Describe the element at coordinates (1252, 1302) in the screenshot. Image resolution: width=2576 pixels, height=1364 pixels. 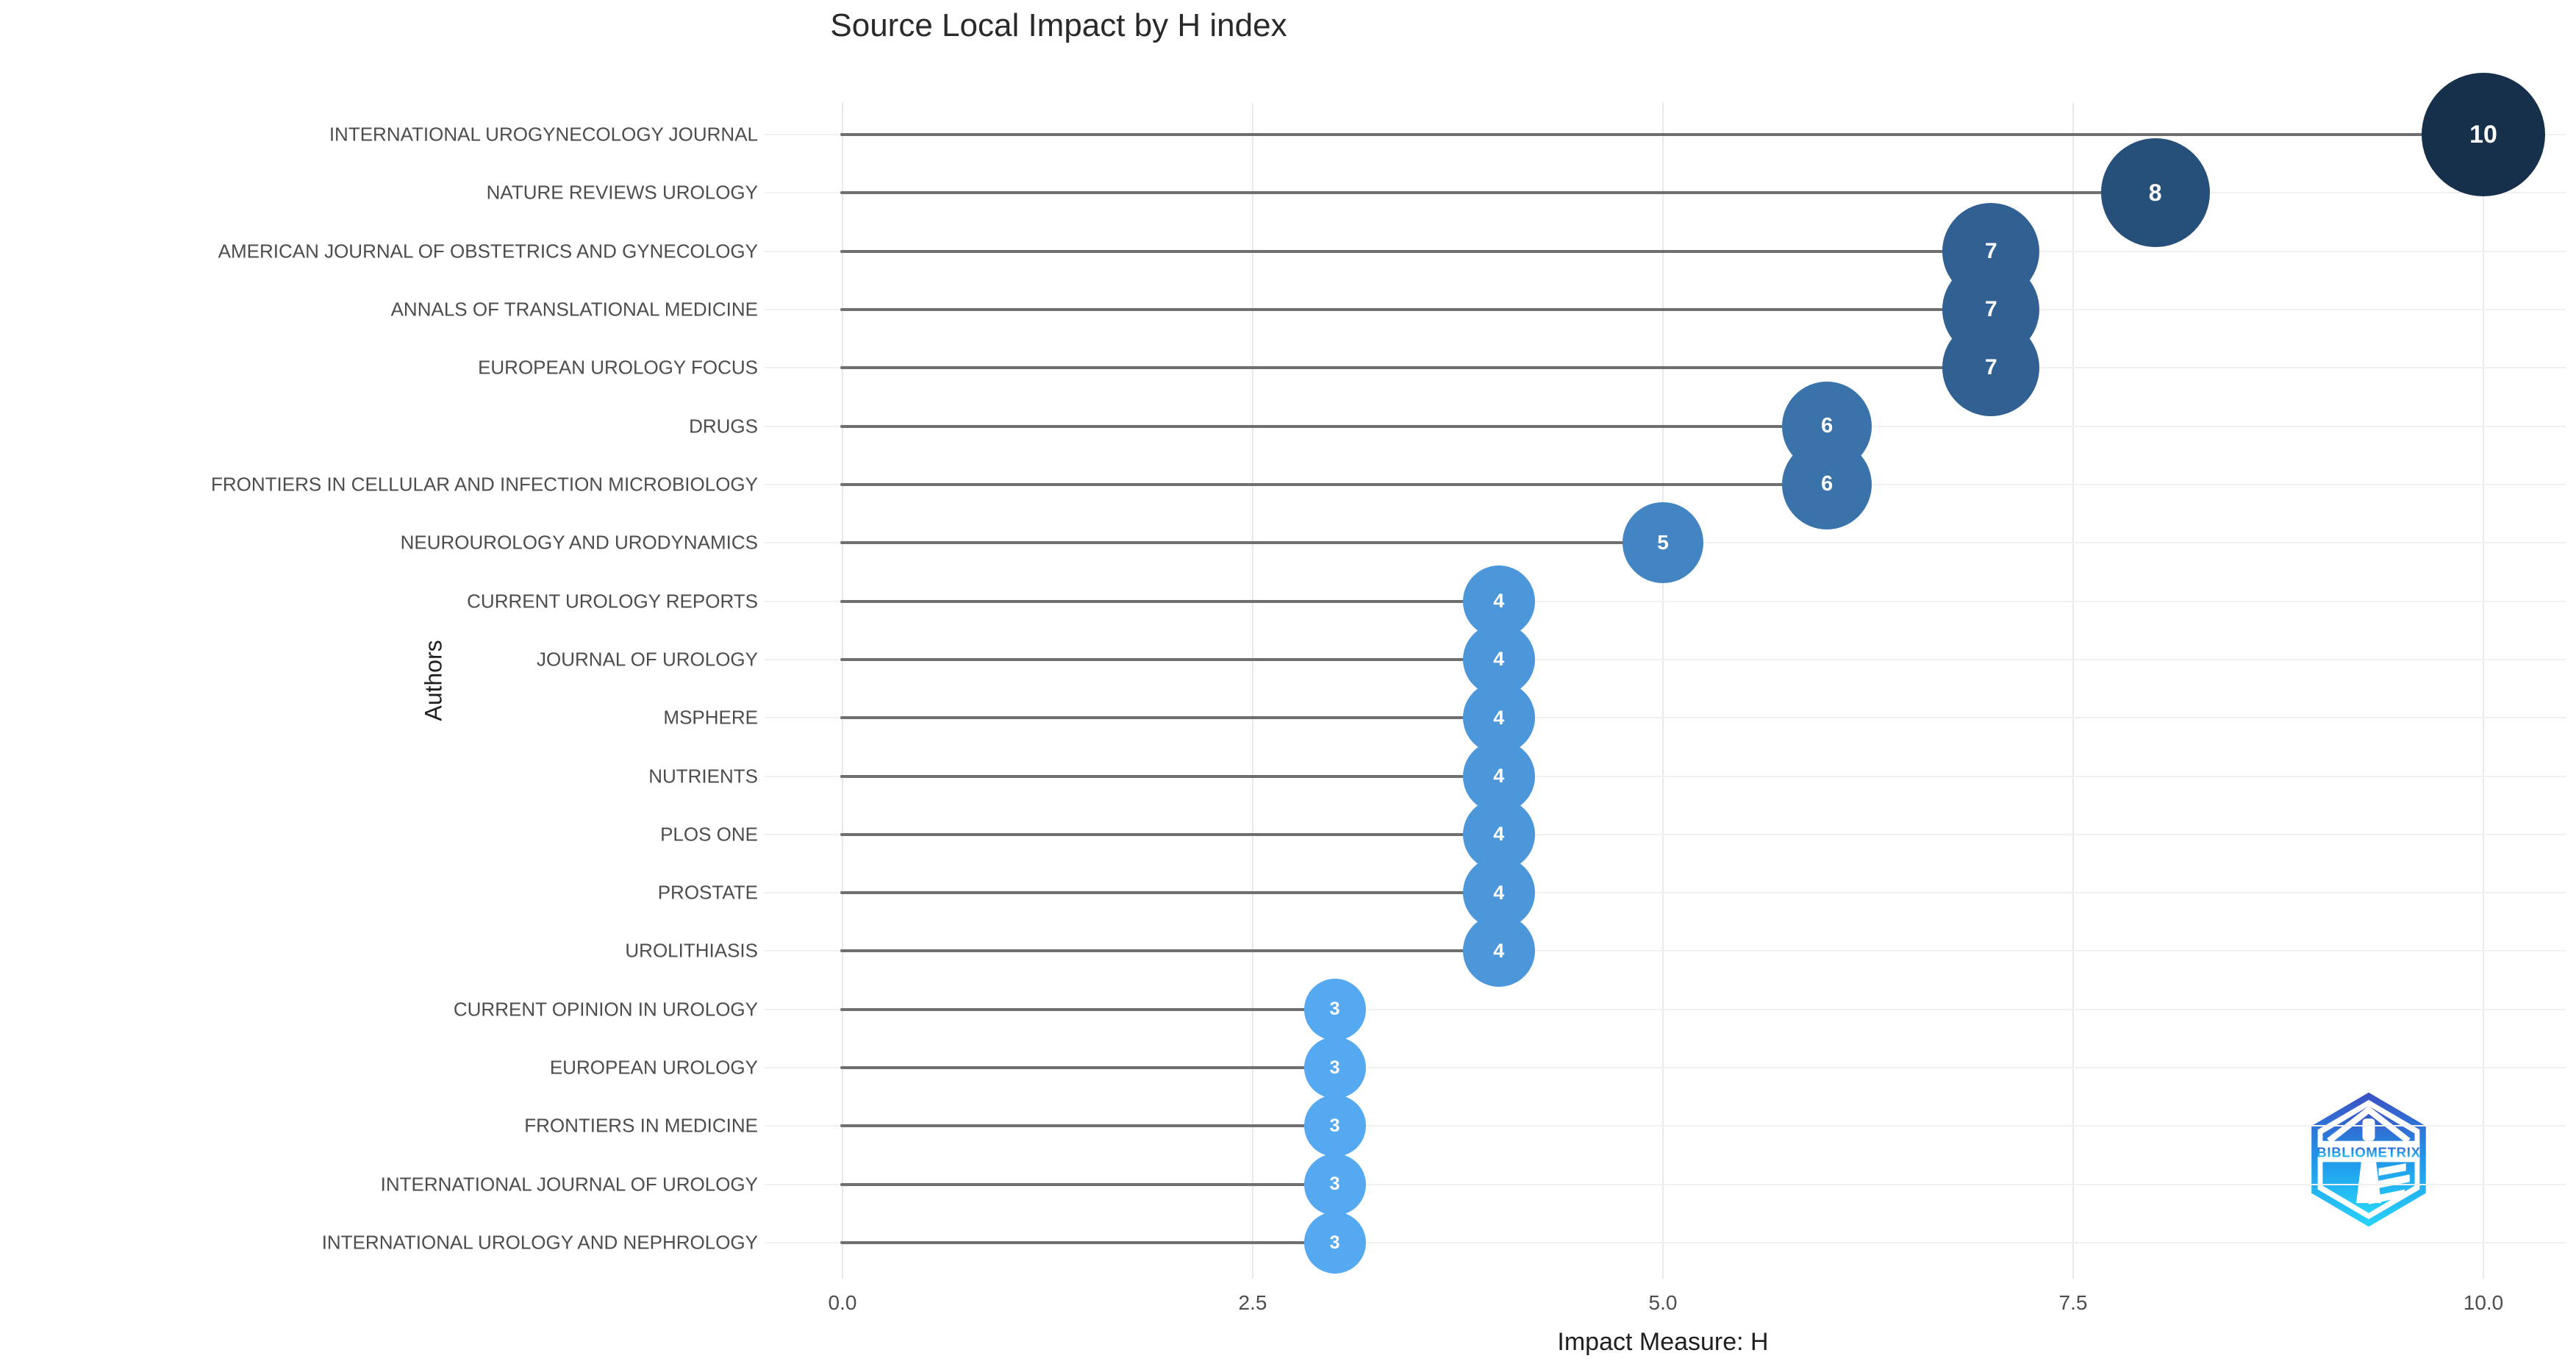
I see `x-tick-label: 2.5` at that location.